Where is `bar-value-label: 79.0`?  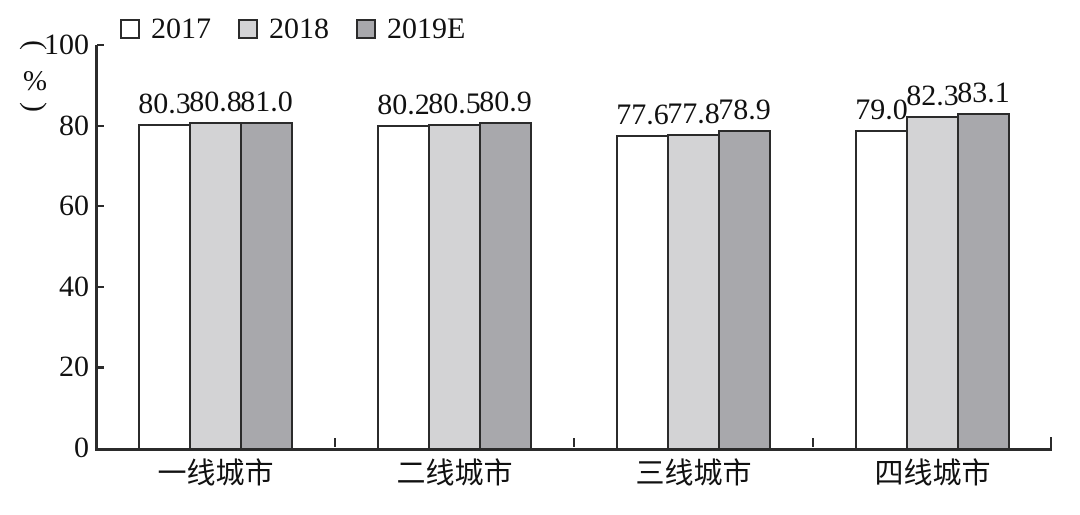 bar-value-label: 79.0 is located at coordinates (881, 109).